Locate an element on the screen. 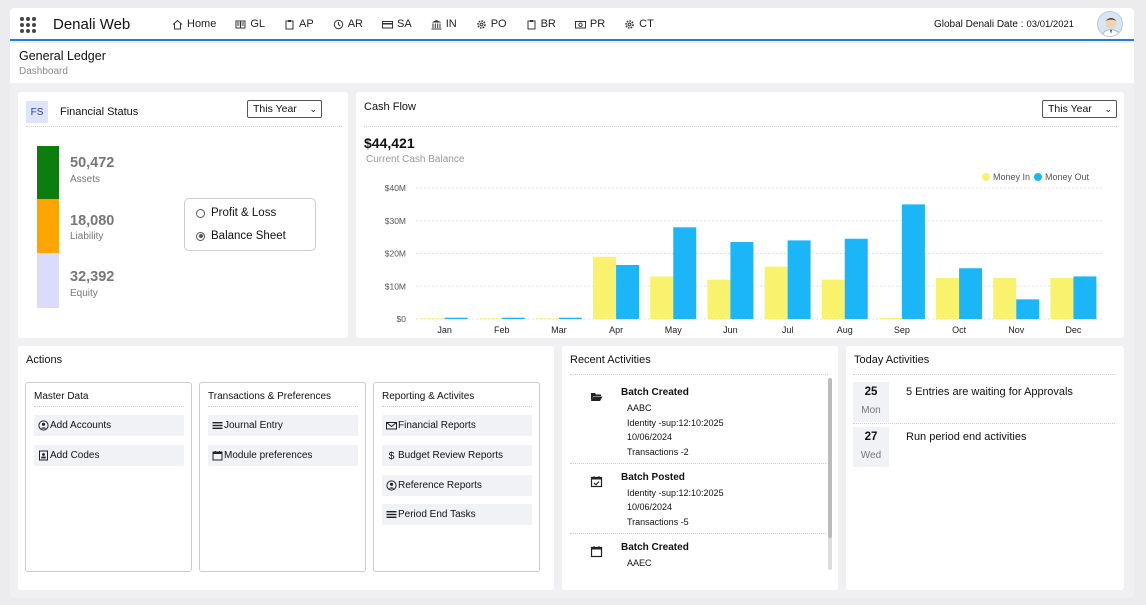  legend-money-in: Money In is located at coordinates (1006, 177).